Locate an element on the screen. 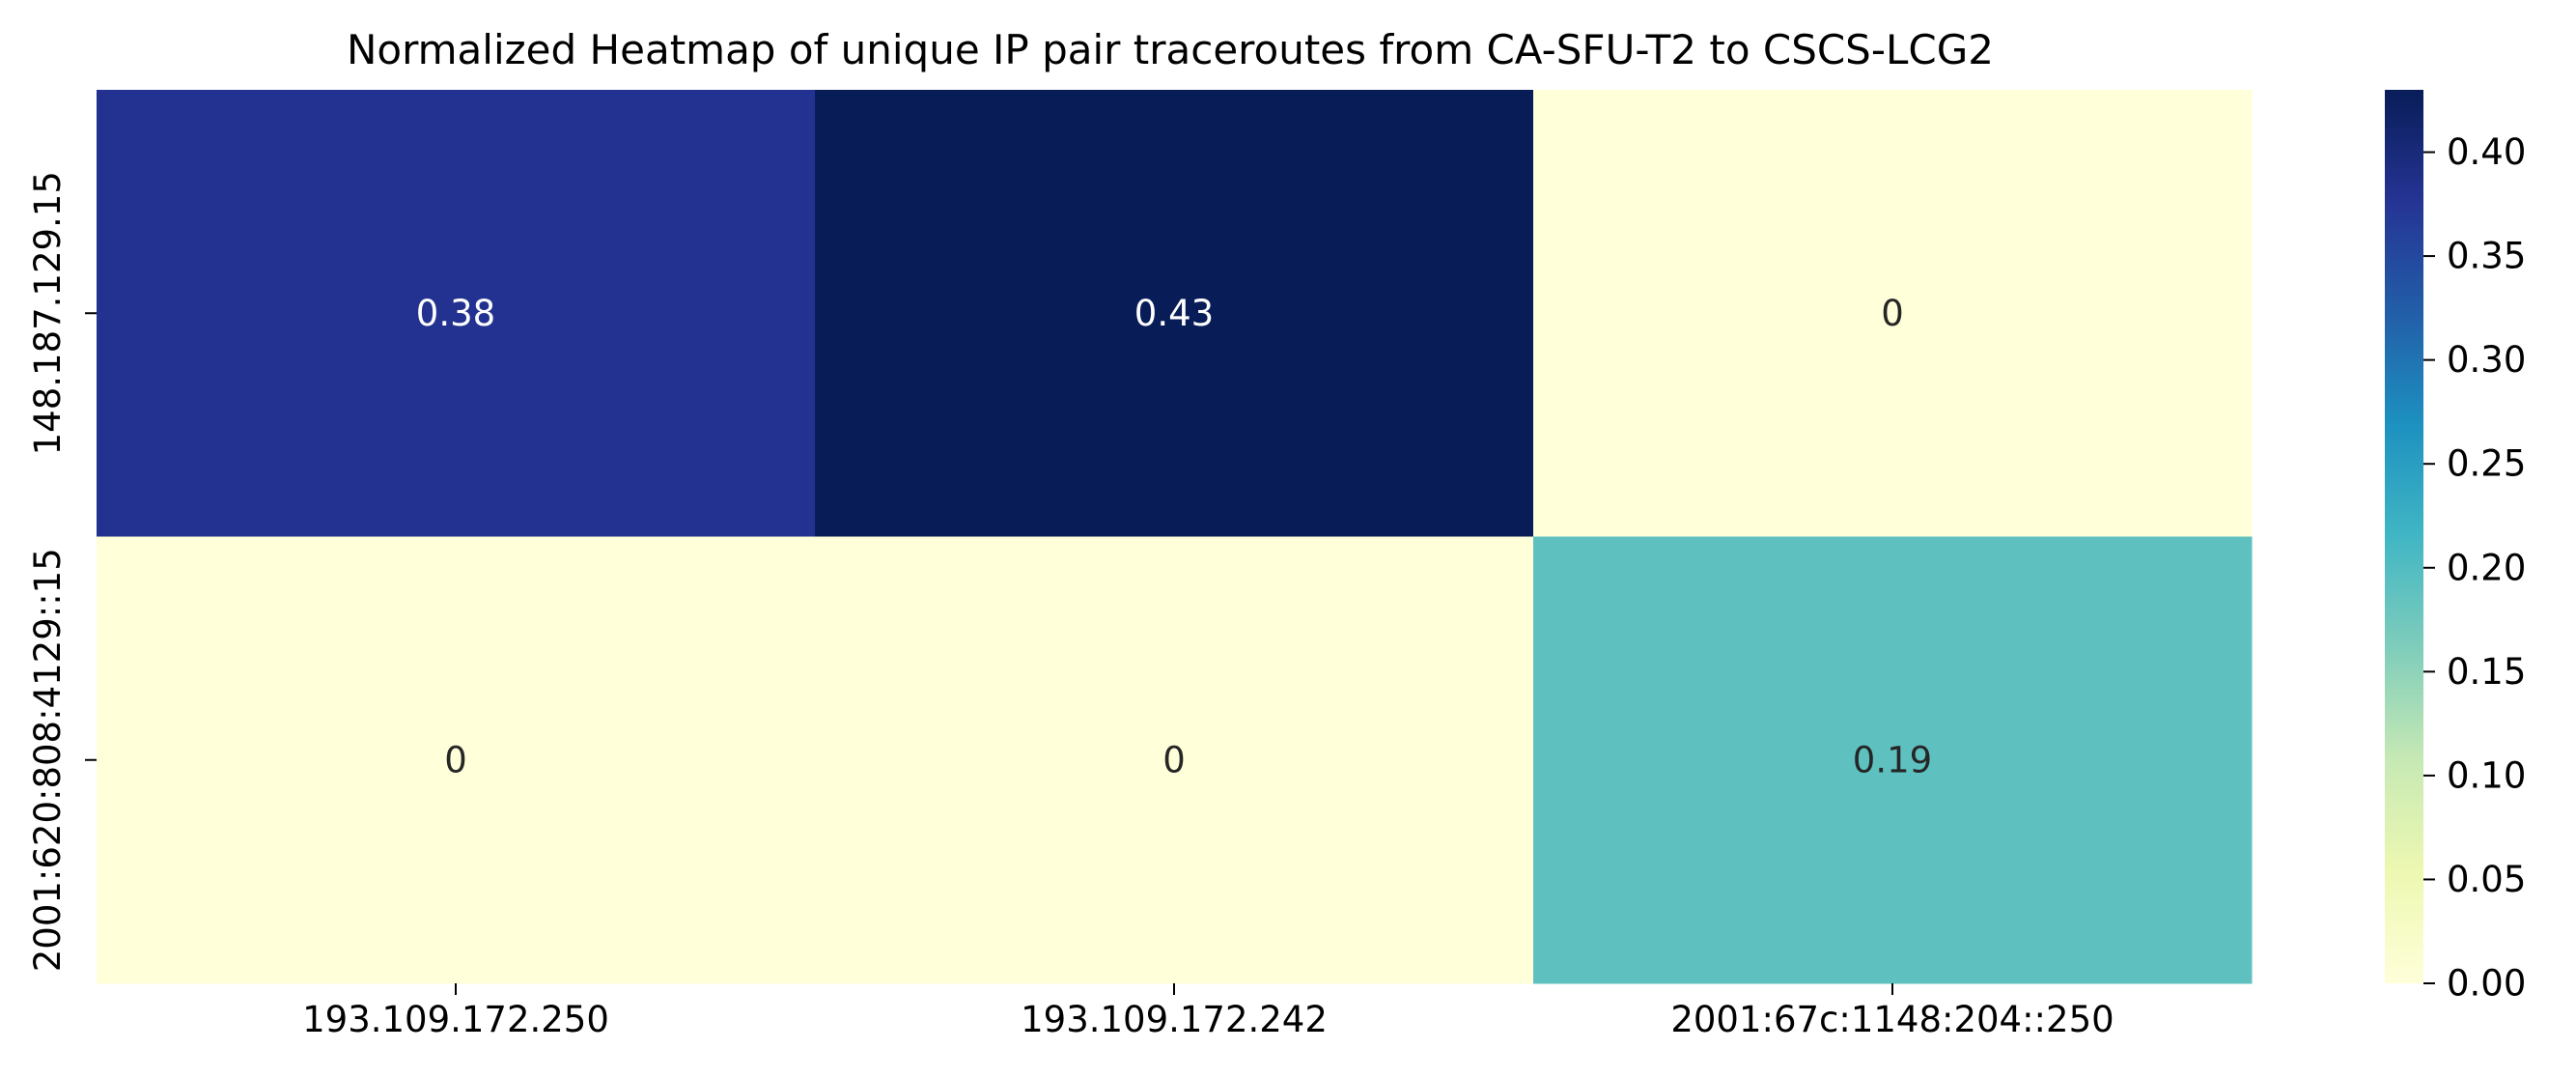 This screenshot has width=2576, height=1078. x-tick-label: 193.109.172.250 is located at coordinates (456, 1019).